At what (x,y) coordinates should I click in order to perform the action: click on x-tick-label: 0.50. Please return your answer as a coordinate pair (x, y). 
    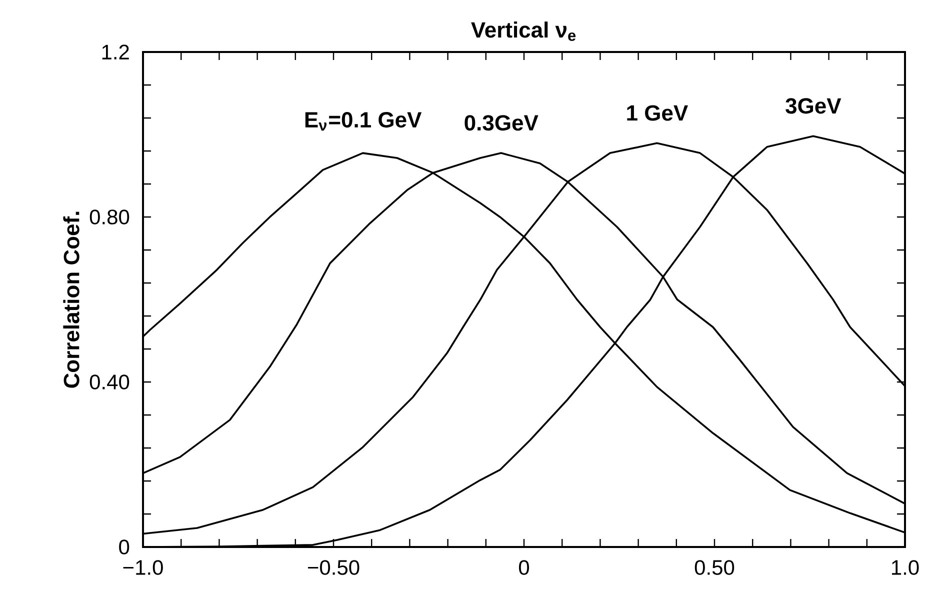
    Looking at the image, I should click on (714, 567).